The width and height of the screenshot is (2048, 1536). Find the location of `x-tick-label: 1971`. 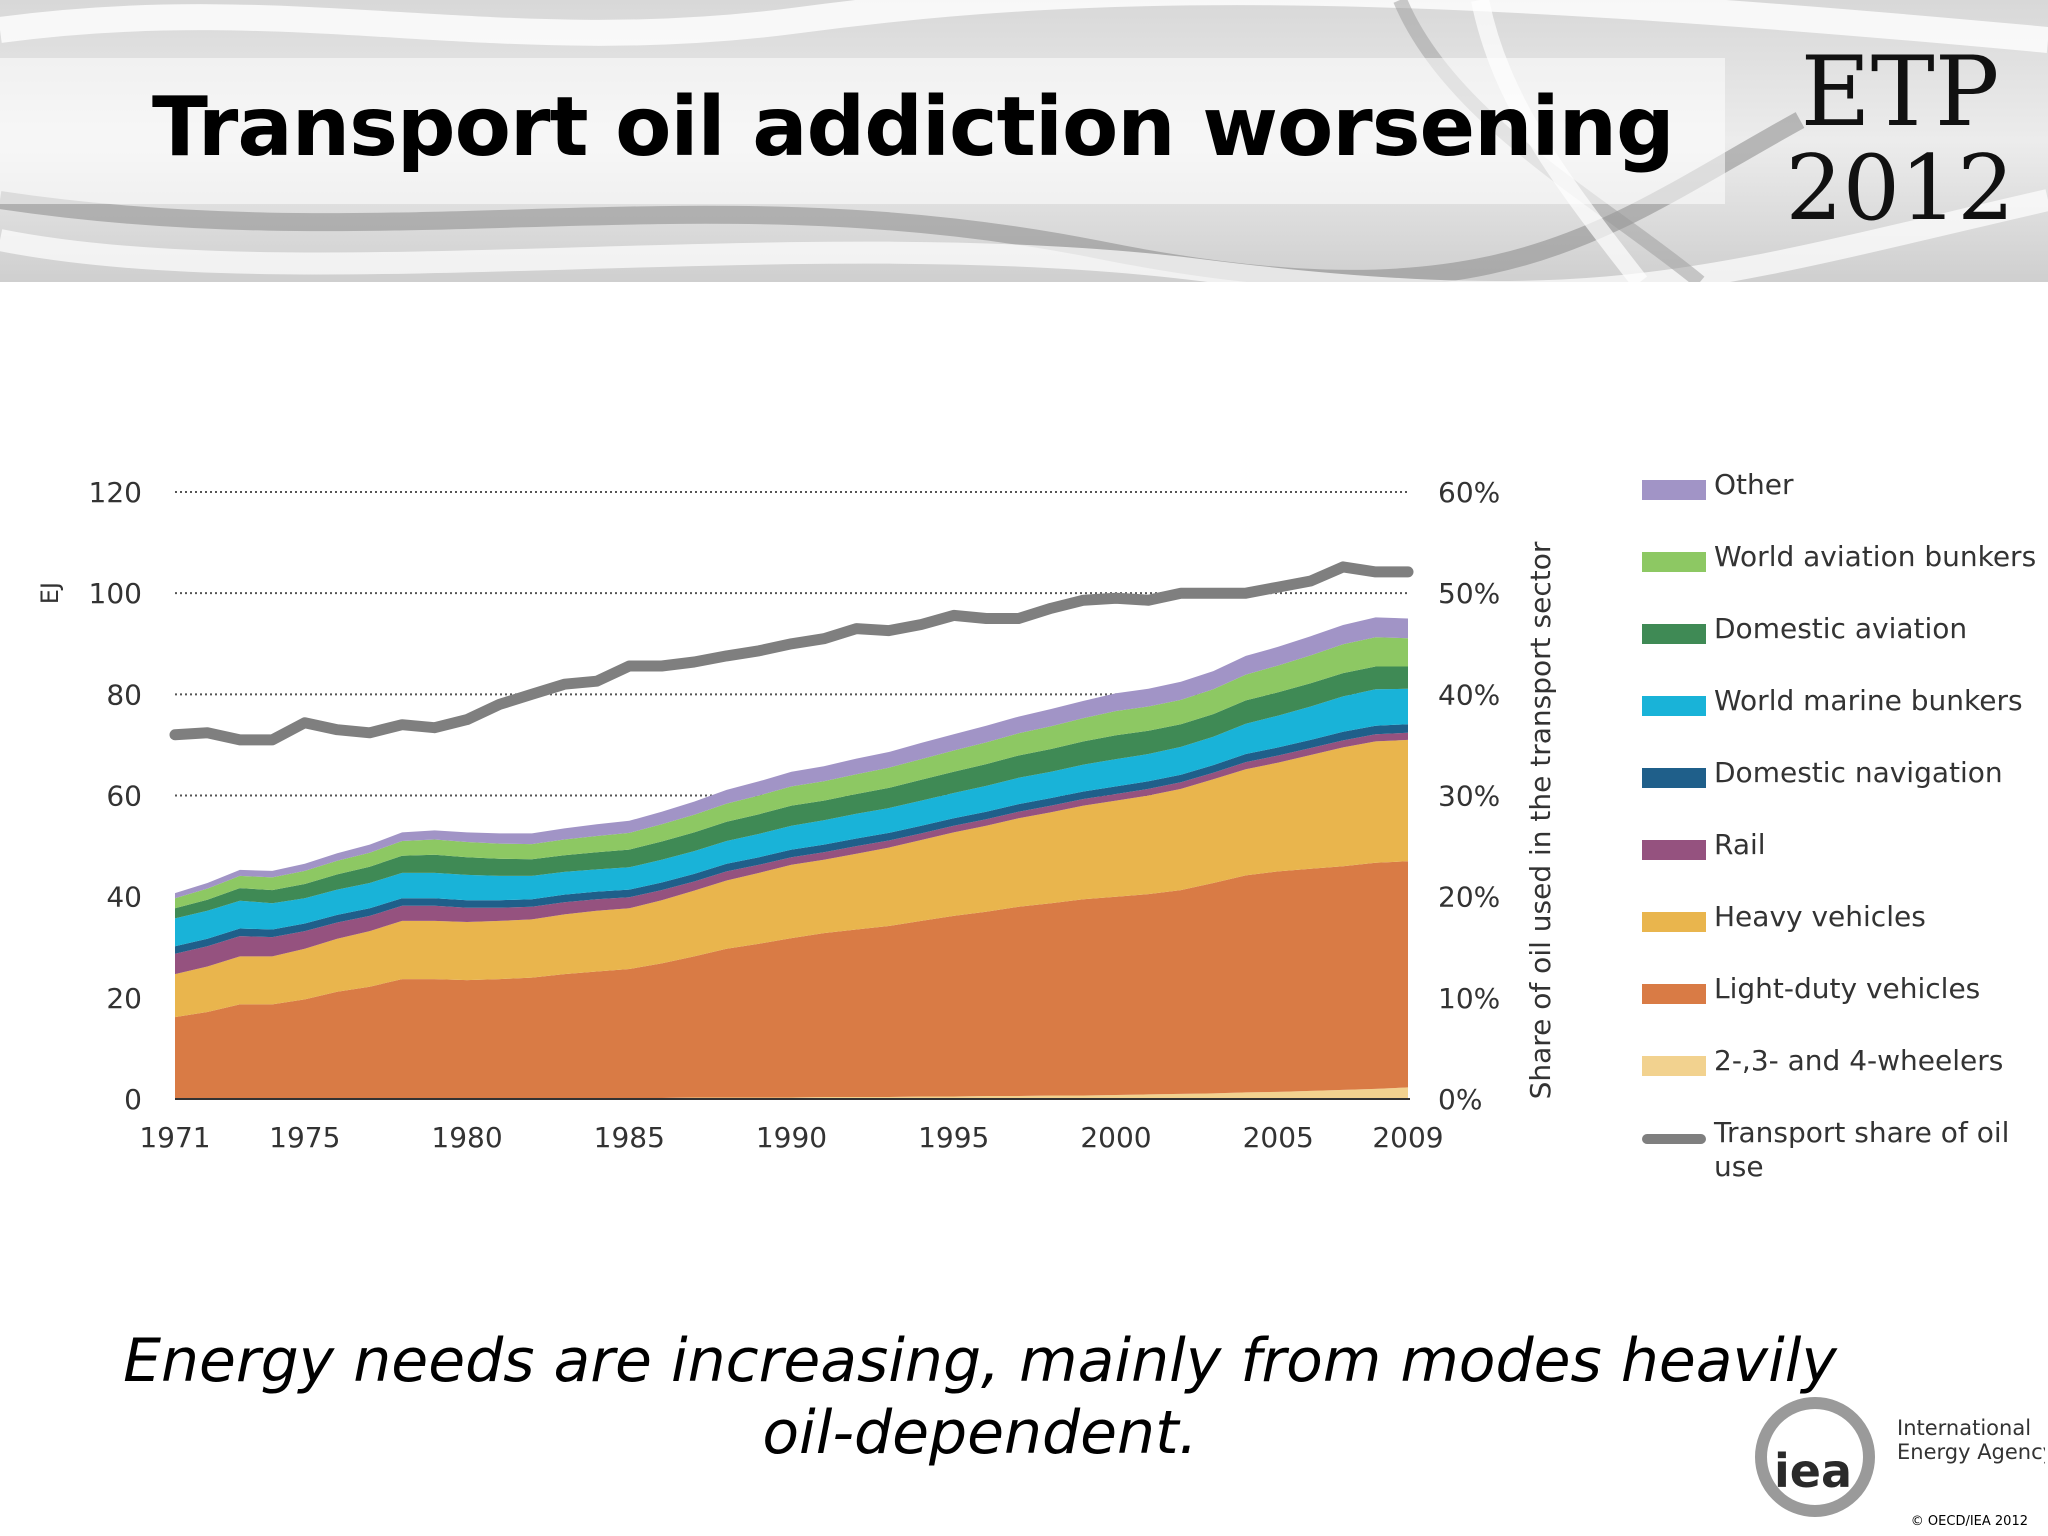

x-tick-label: 1971 is located at coordinates (174, 1137).